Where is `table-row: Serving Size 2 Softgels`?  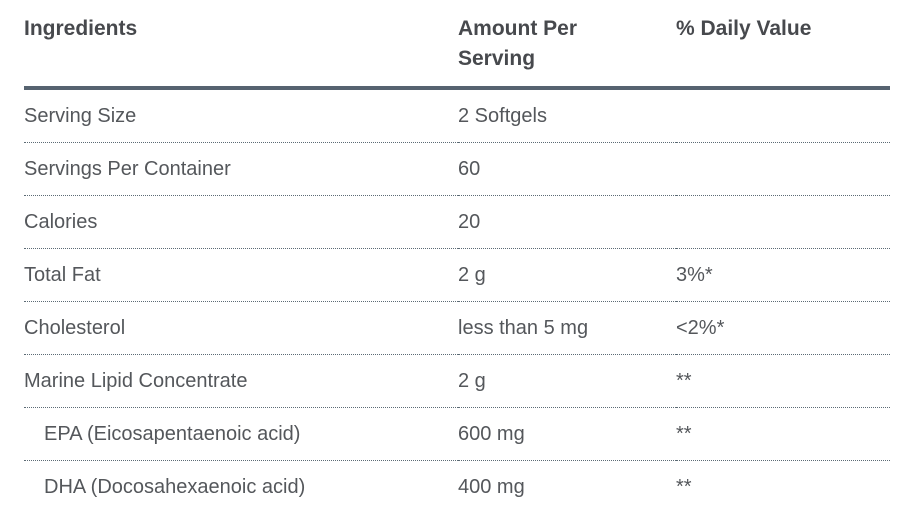 table-row: Serving Size 2 Softgels is located at coordinates (457, 115).